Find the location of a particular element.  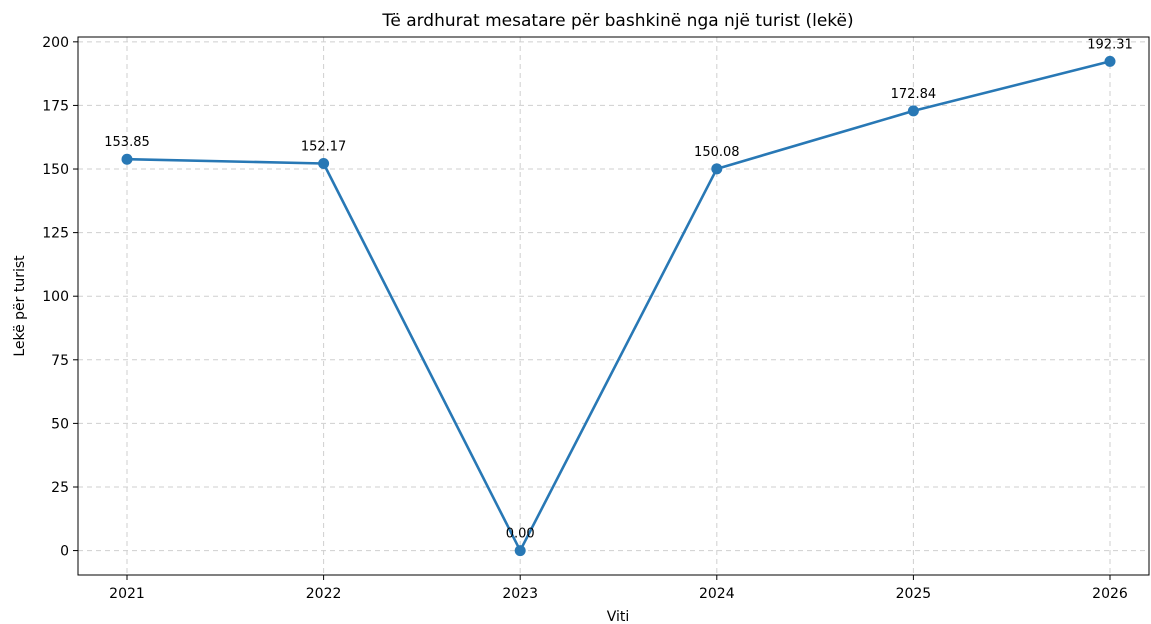

x-tick-label: 2023 is located at coordinates (520, 594).